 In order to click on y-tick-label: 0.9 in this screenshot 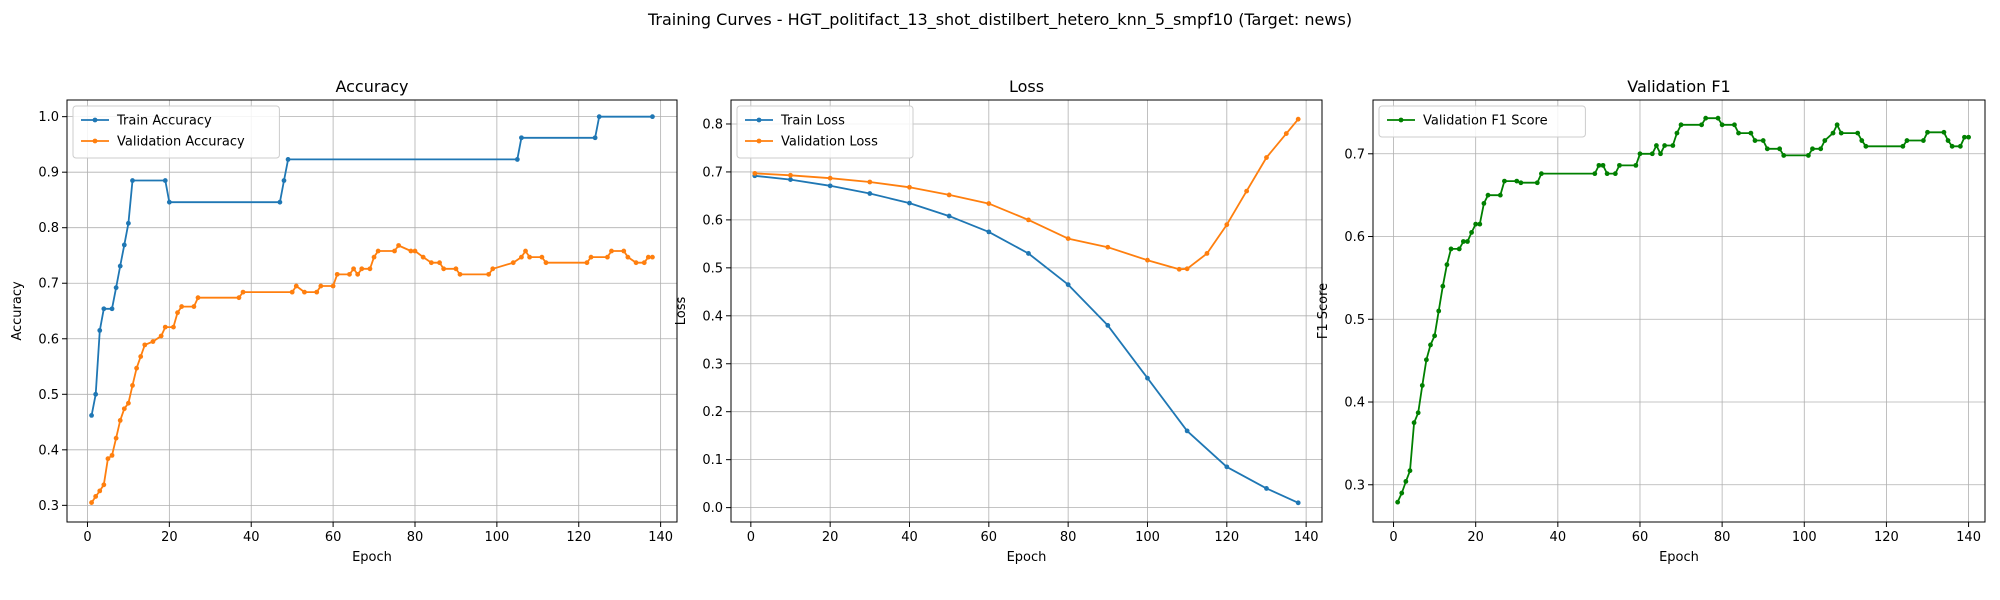, I will do `click(48, 173)`.